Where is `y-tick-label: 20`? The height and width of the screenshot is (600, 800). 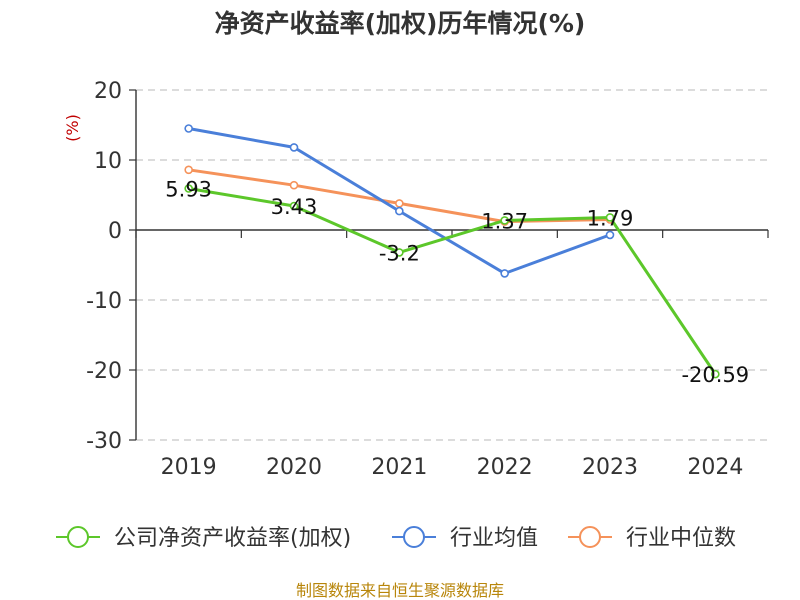 y-tick-label: 20 is located at coordinates (108, 91).